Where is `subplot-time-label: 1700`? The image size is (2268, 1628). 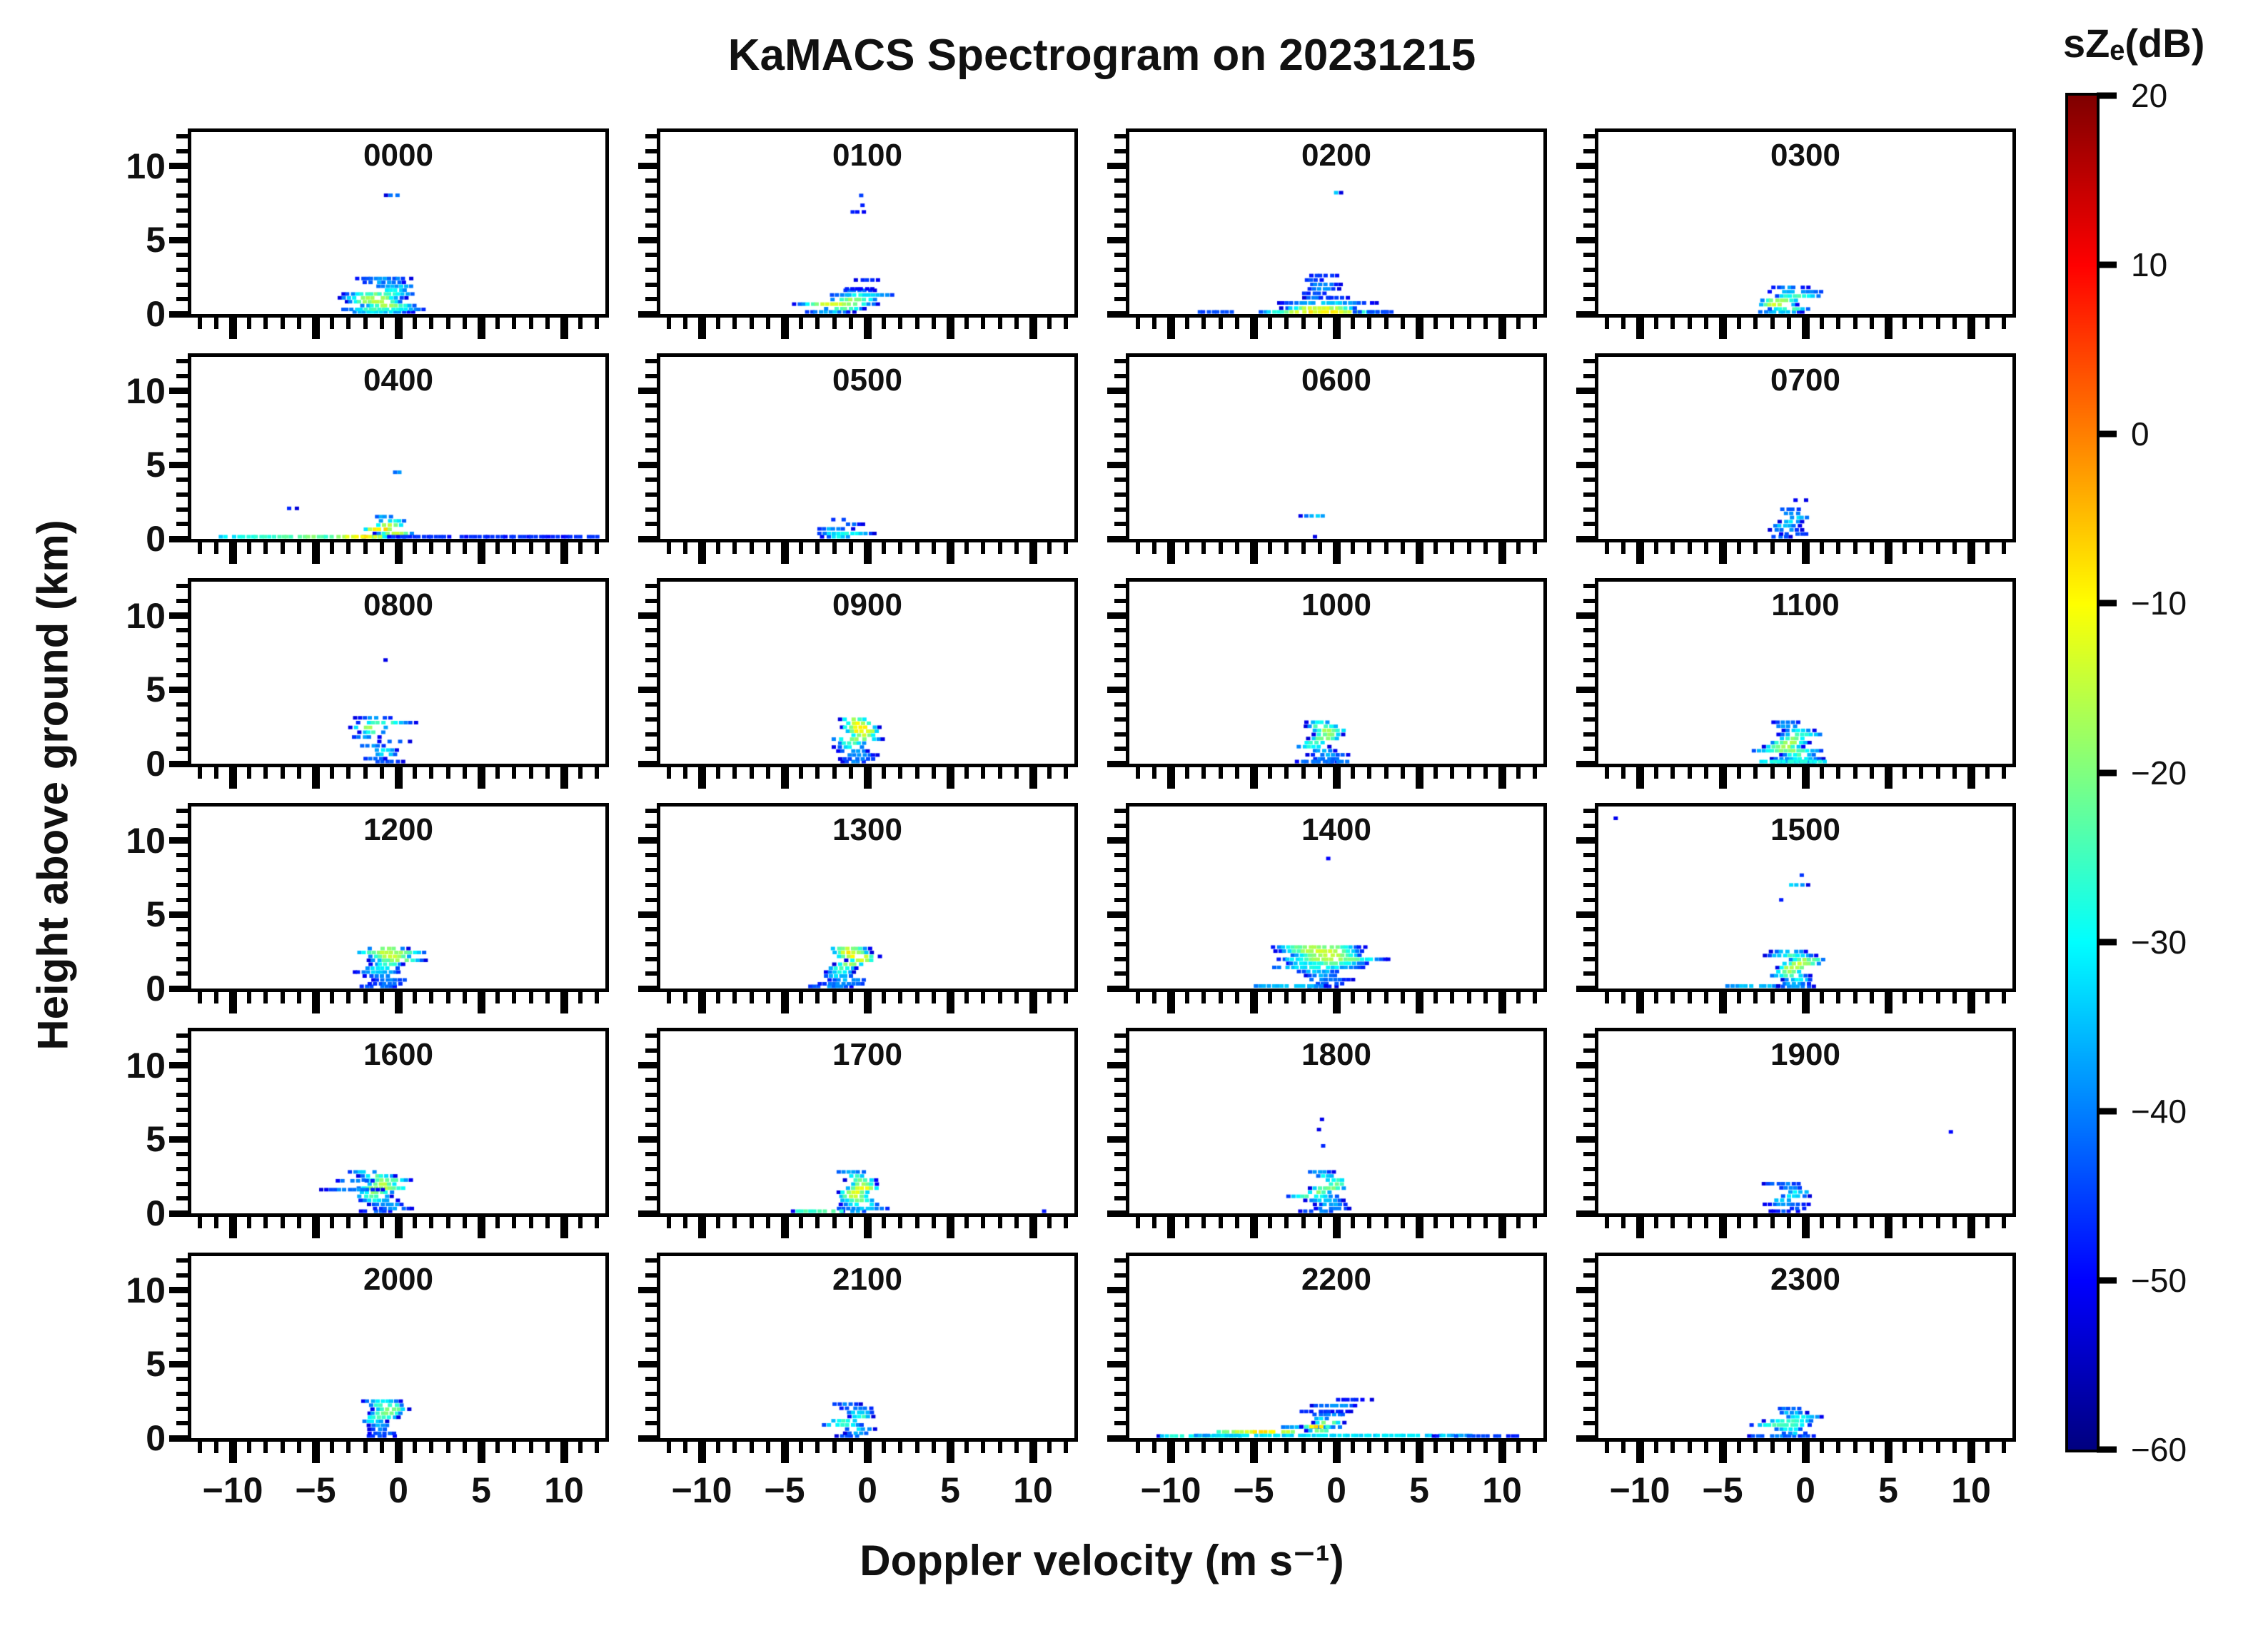
subplot-time-label: 1700 is located at coordinates (867, 1054).